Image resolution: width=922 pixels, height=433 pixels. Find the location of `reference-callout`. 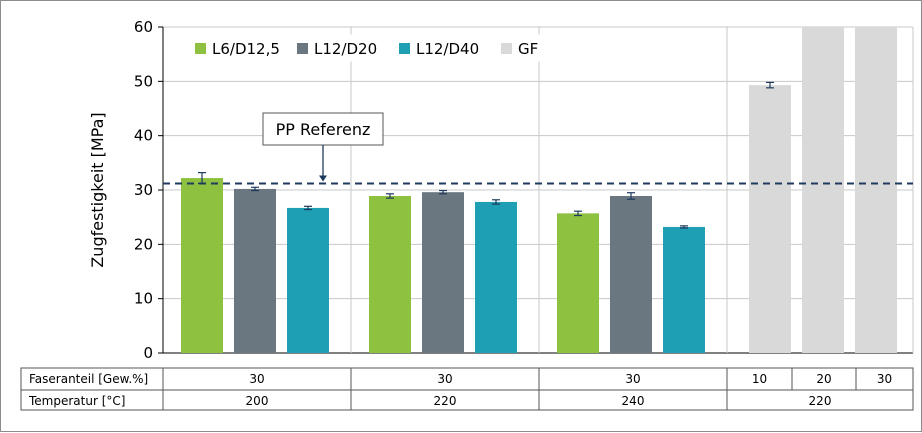

reference-callout is located at coordinates (323, 129).